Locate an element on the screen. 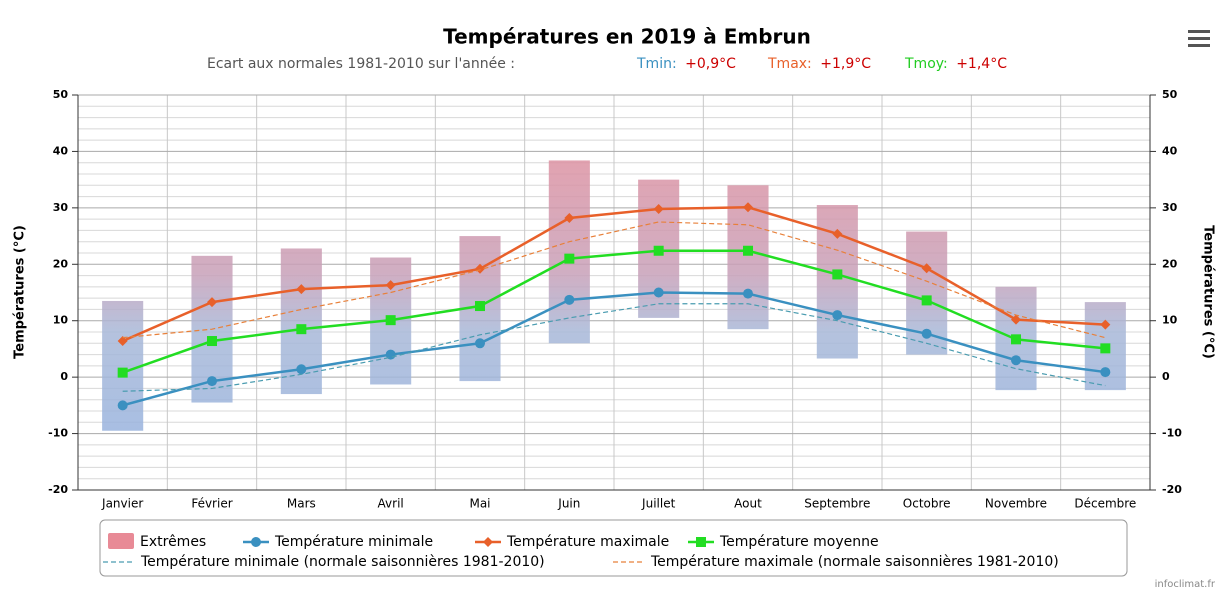  x-tick-label: Février is located at coordinates (211, 504).